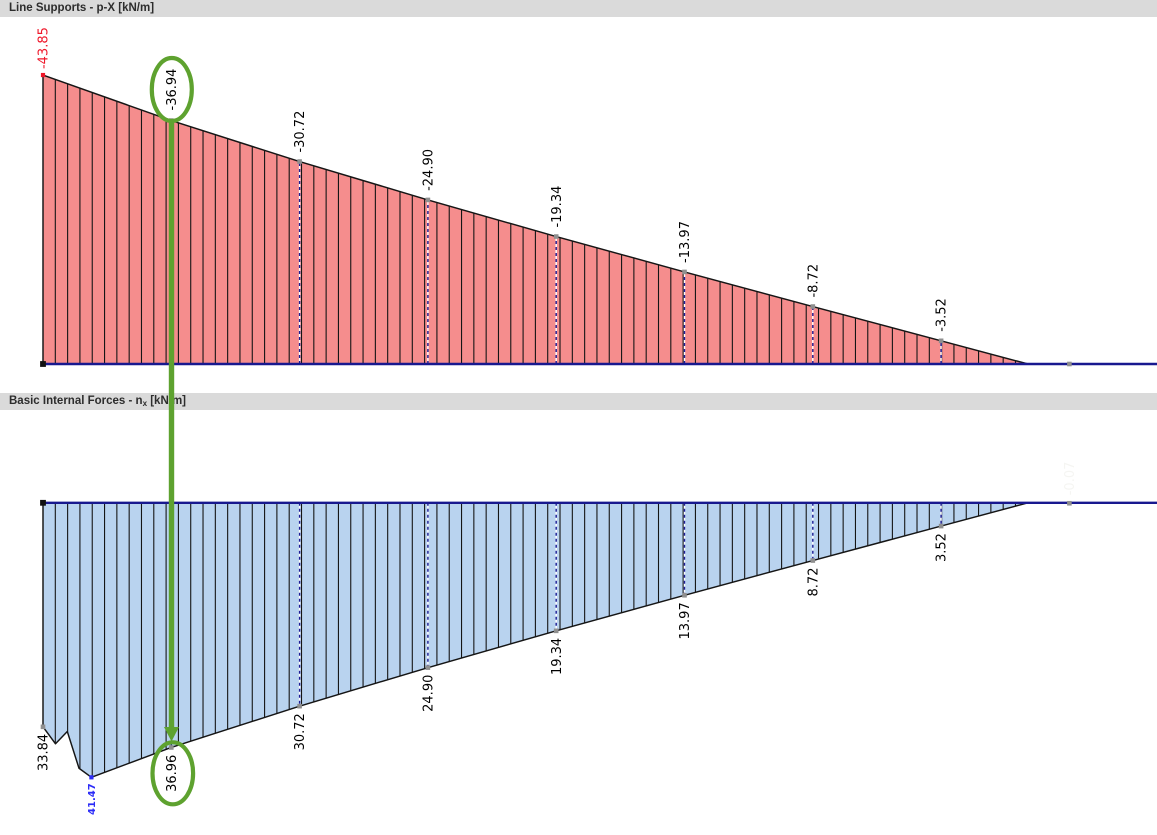 This screenshot has width=1157, height=835. Describe the element at coordinates (942, 547) in the screenshot. I see `value-label: 3.52` at that location.